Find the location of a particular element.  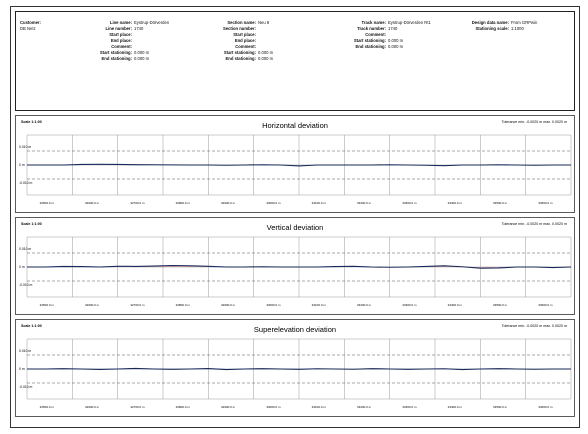

line-field: Line number: 1740 is located at coordinates (142, 29).